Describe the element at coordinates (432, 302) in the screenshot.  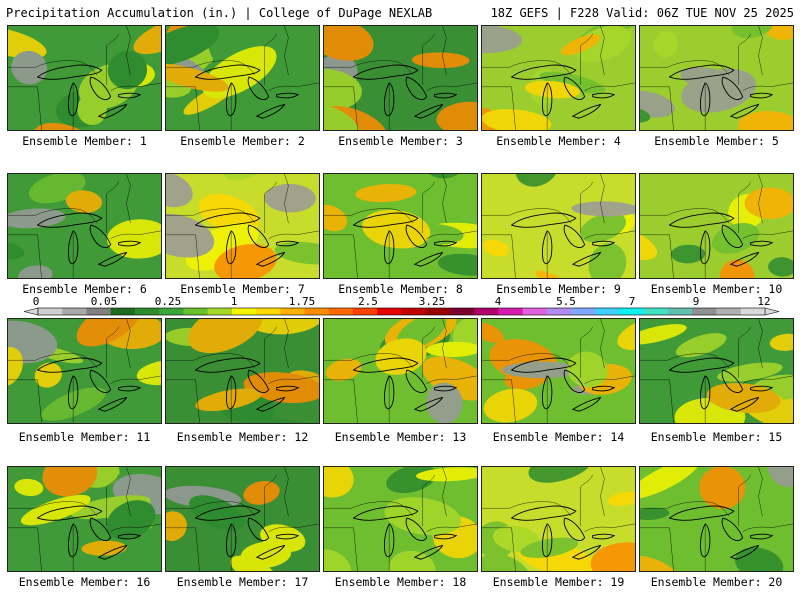
I see `colorbar-tick-label: 3.25` at that location.